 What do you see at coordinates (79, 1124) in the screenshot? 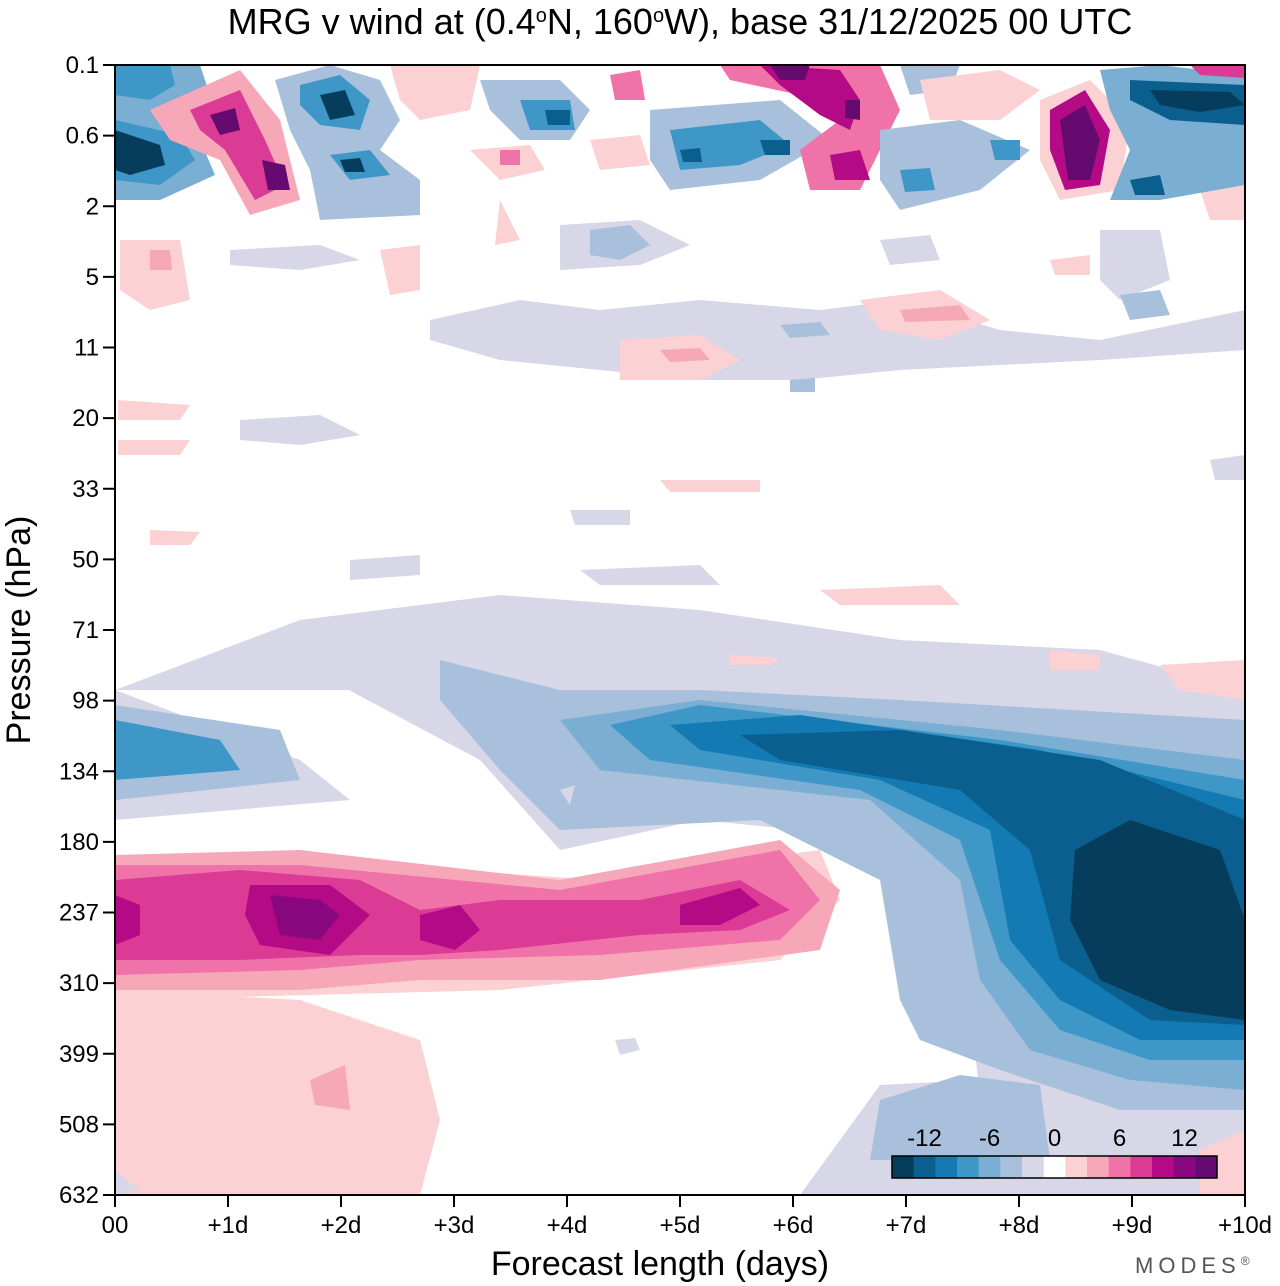
I see `y-tick-label: 508` at bounding box center [79, 1124].